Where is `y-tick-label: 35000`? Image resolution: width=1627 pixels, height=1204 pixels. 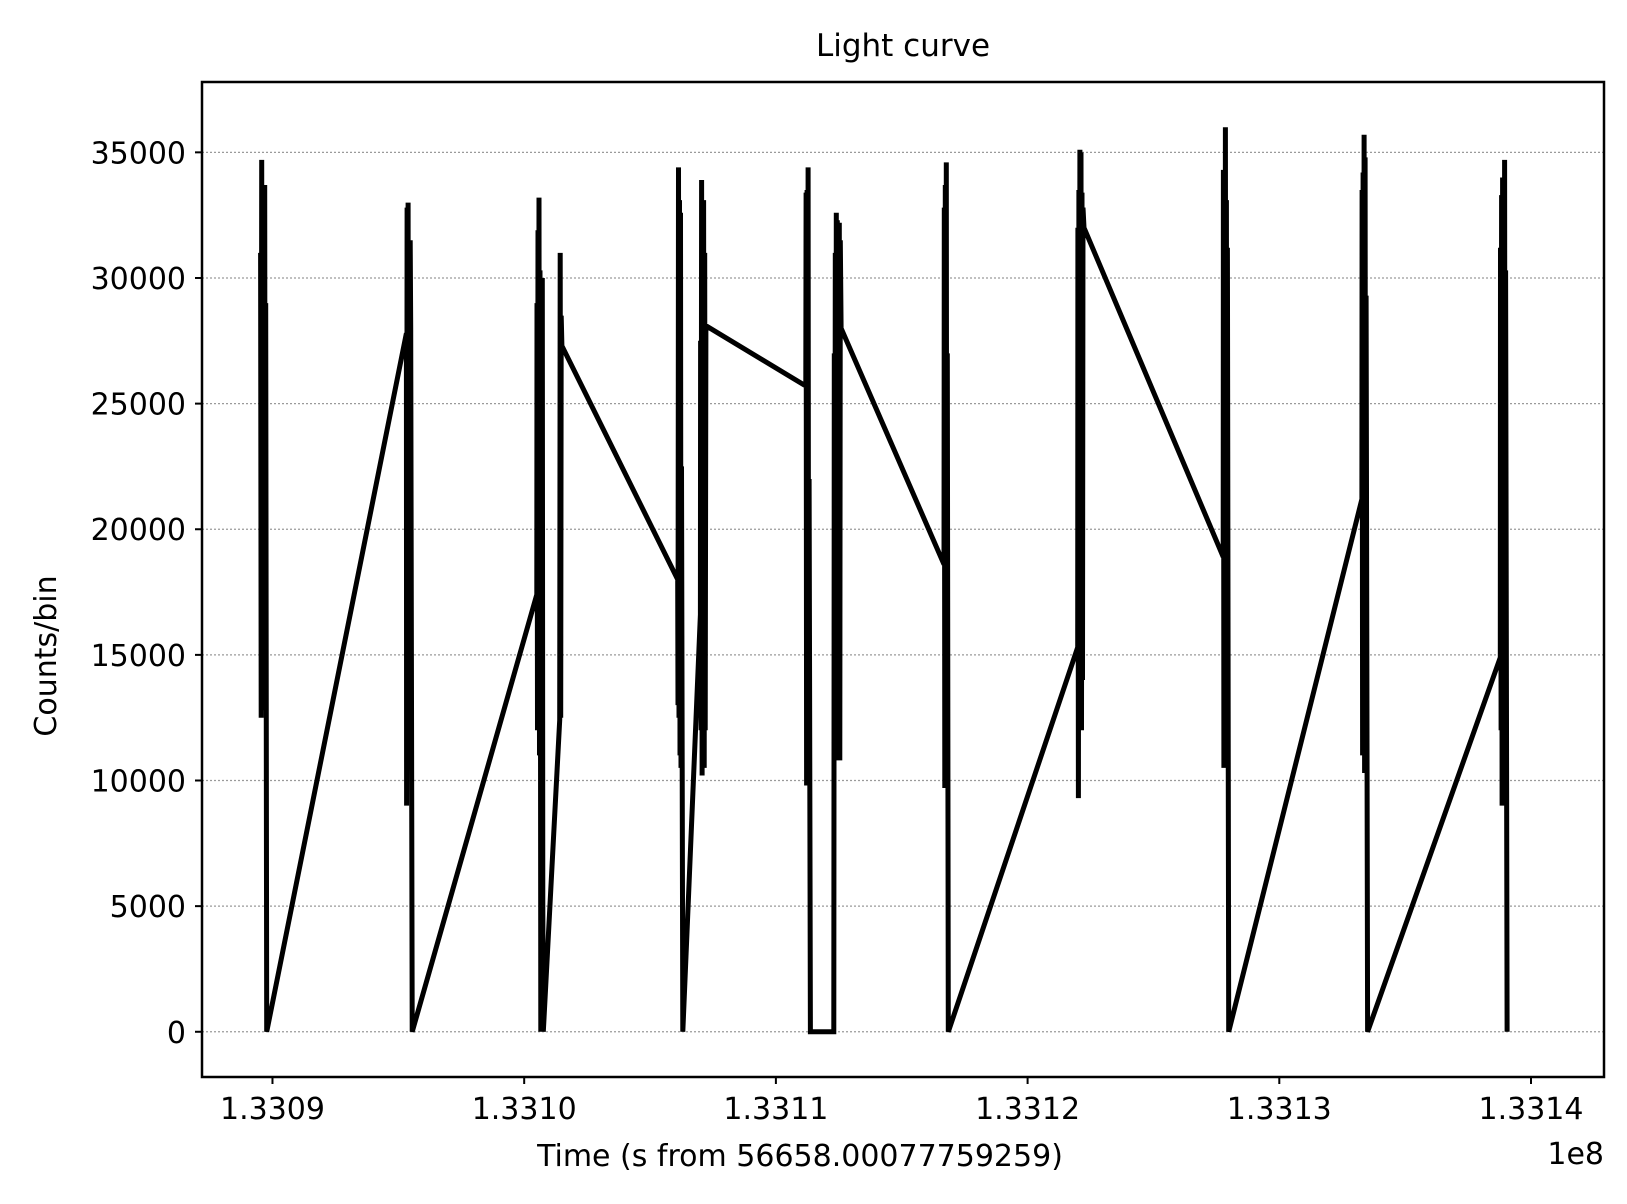
y-tick-label: 35000 is located at coordinates (138, 153).